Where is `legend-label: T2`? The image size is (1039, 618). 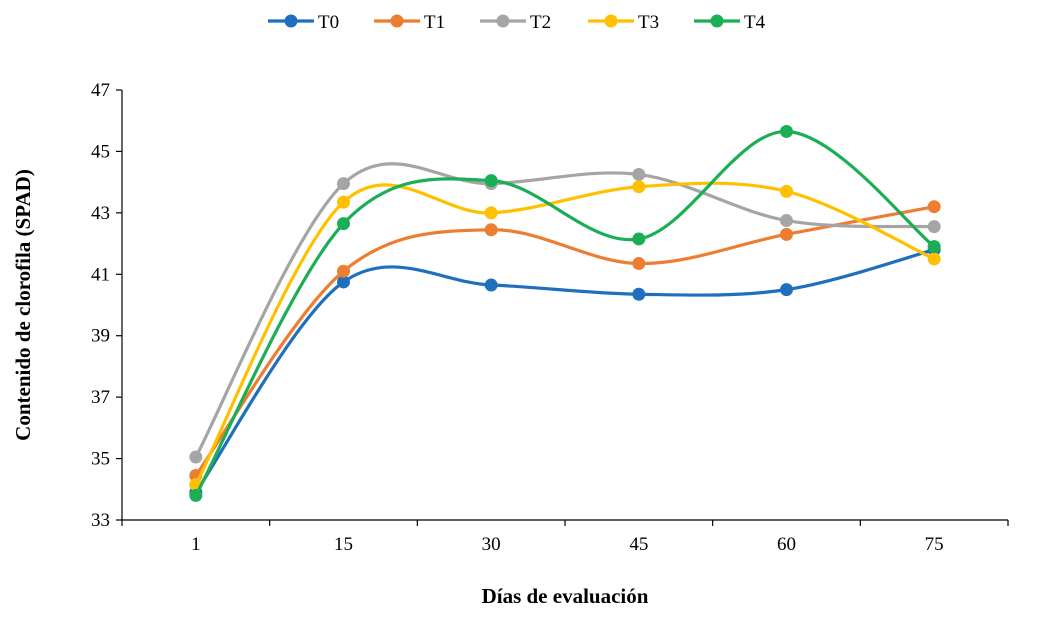 legend-label: T2 is located at coordinates (540, 22).